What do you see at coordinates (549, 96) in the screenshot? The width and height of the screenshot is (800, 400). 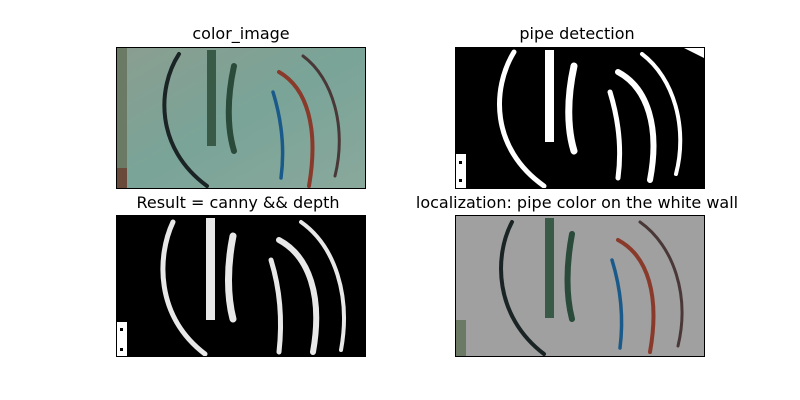 I see `mask-green-pipe-straight` at bounding box center [549, 96].